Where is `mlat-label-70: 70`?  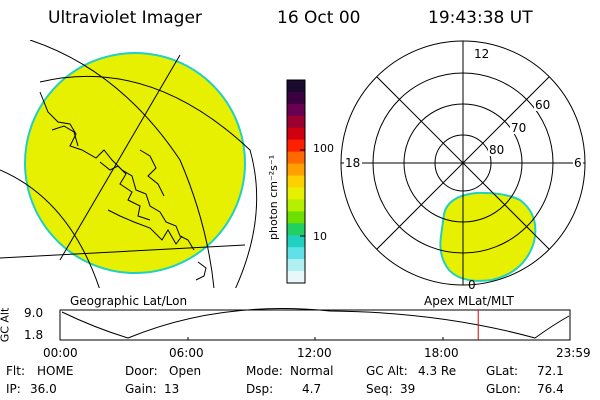 mlat-label-70: 70 is located at coordinates (518, 128).